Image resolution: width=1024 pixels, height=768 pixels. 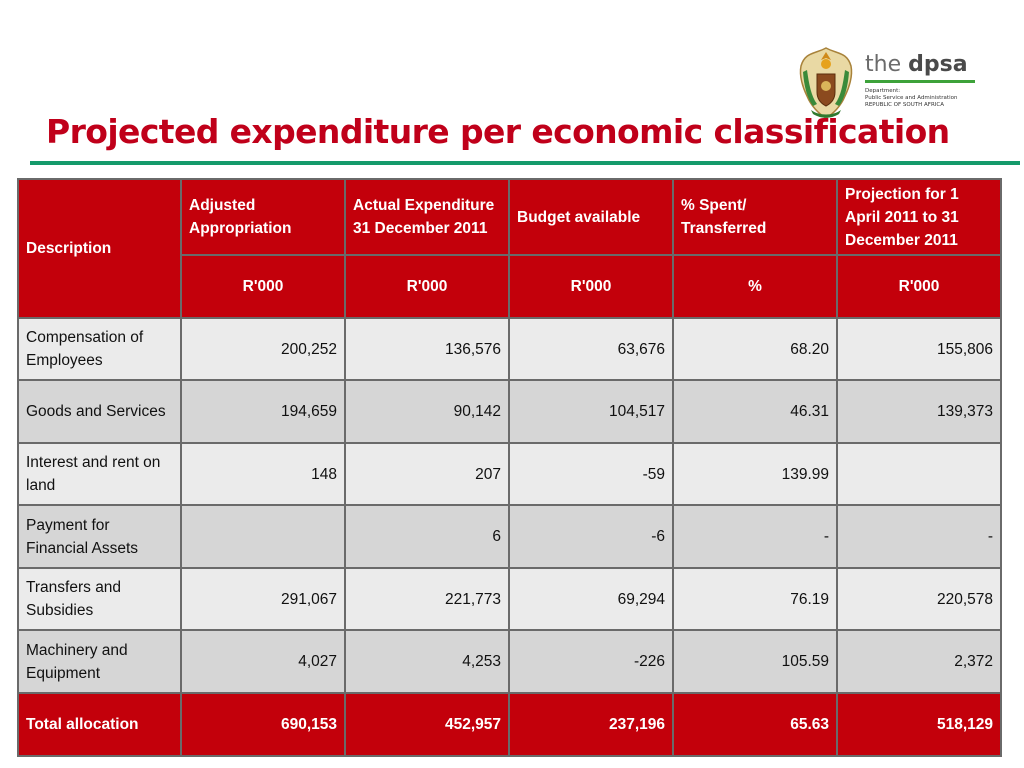 I want to click on cell-value: 148, so click(x=263, y=474).